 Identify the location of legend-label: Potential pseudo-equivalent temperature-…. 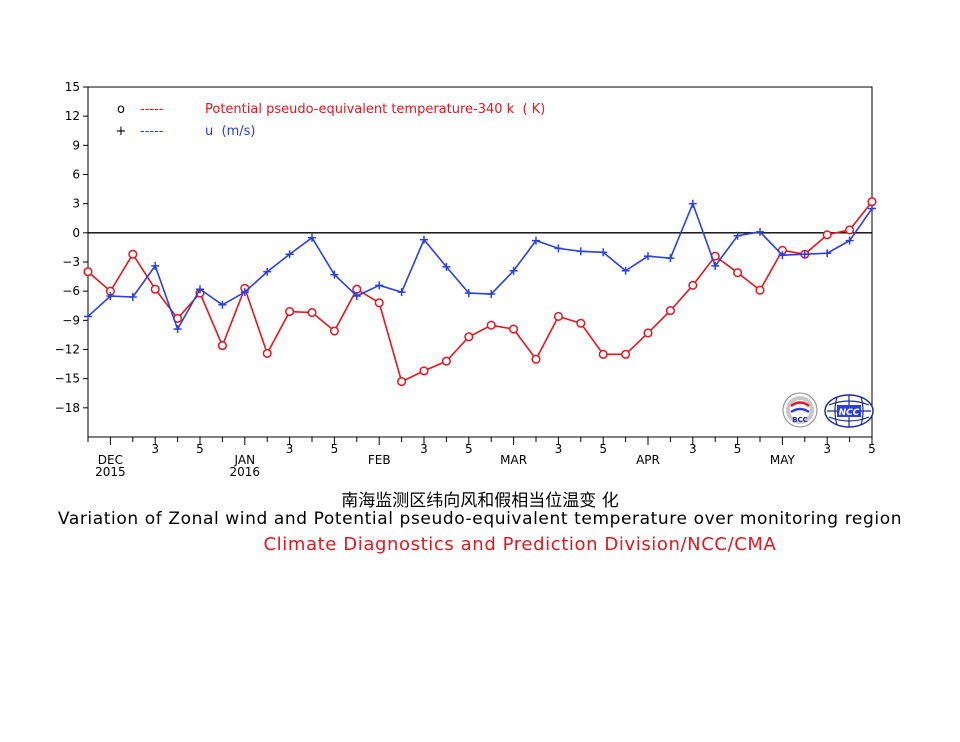
(375, 109).